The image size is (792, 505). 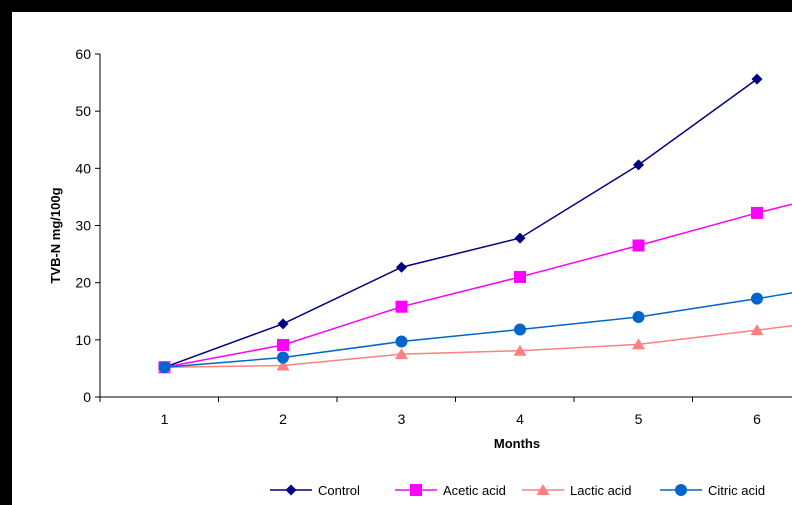 I want to click on x-axis-label: Months, so click(x=517, y=443).